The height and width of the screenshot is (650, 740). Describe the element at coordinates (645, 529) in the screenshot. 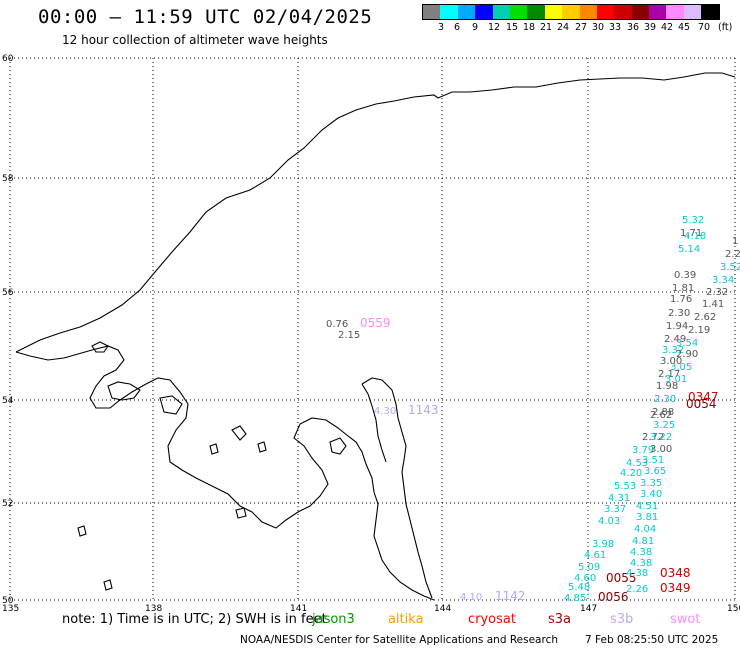

I see `observation-value: 4.04` at that location.